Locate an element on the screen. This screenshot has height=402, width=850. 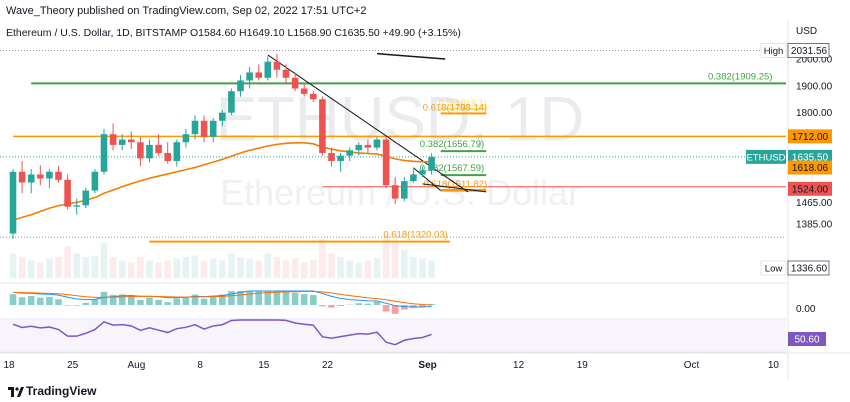
time-axis-tick: Sep is located at coordinates (427, 365).